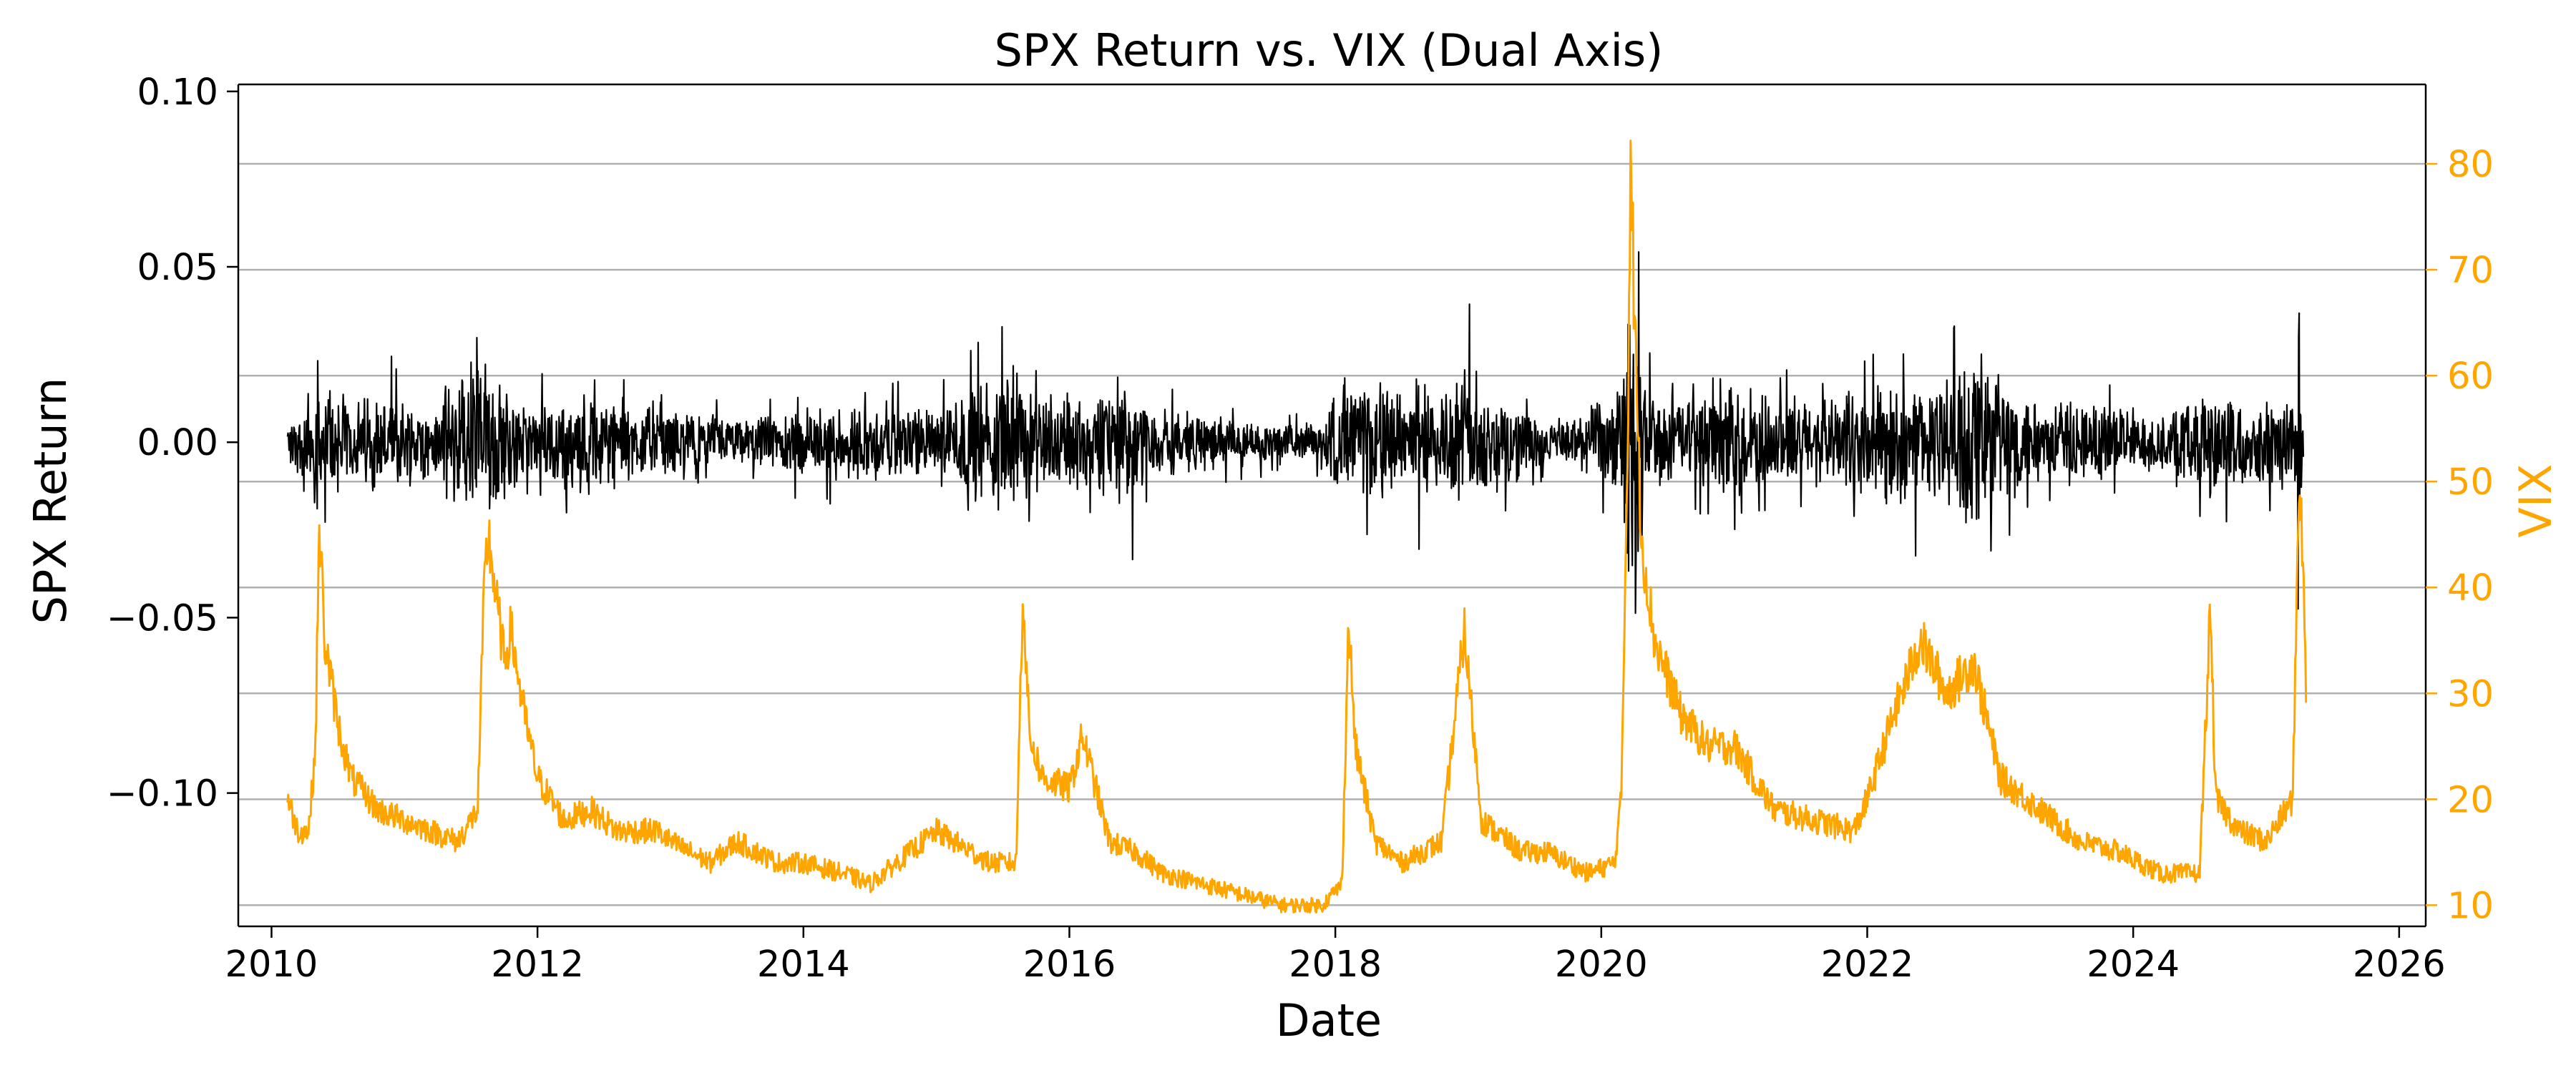 This screenshot has width=2576, height=1073. What do you see at coordinates (50, 501) in the screenshot?
I see `left-y-axis-label: SPX Return` at bounding box center [50, 501].